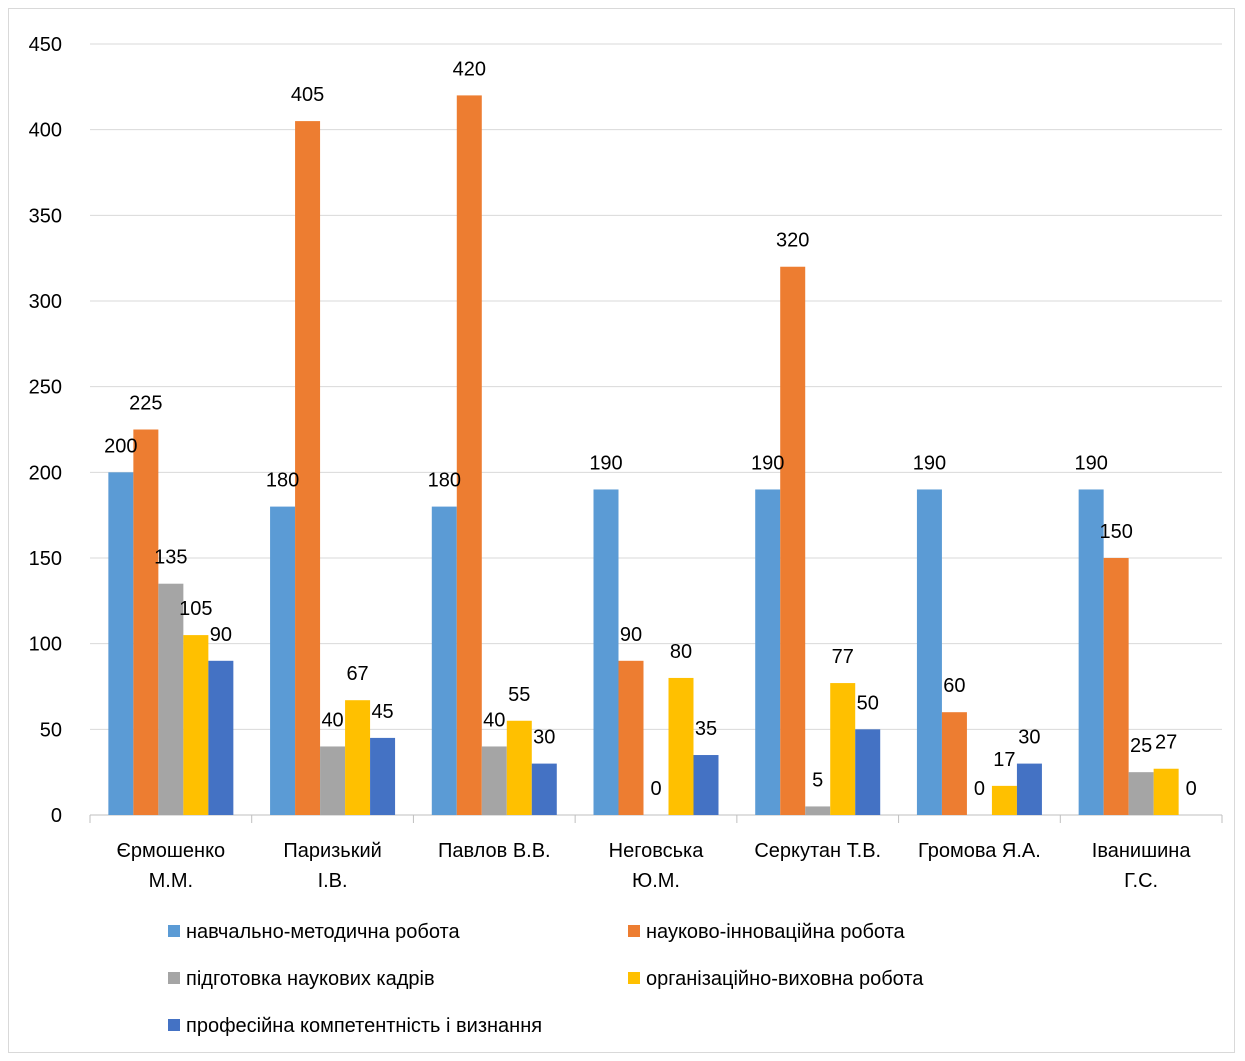  I want to click on data-label: 405, so click(307, 95).